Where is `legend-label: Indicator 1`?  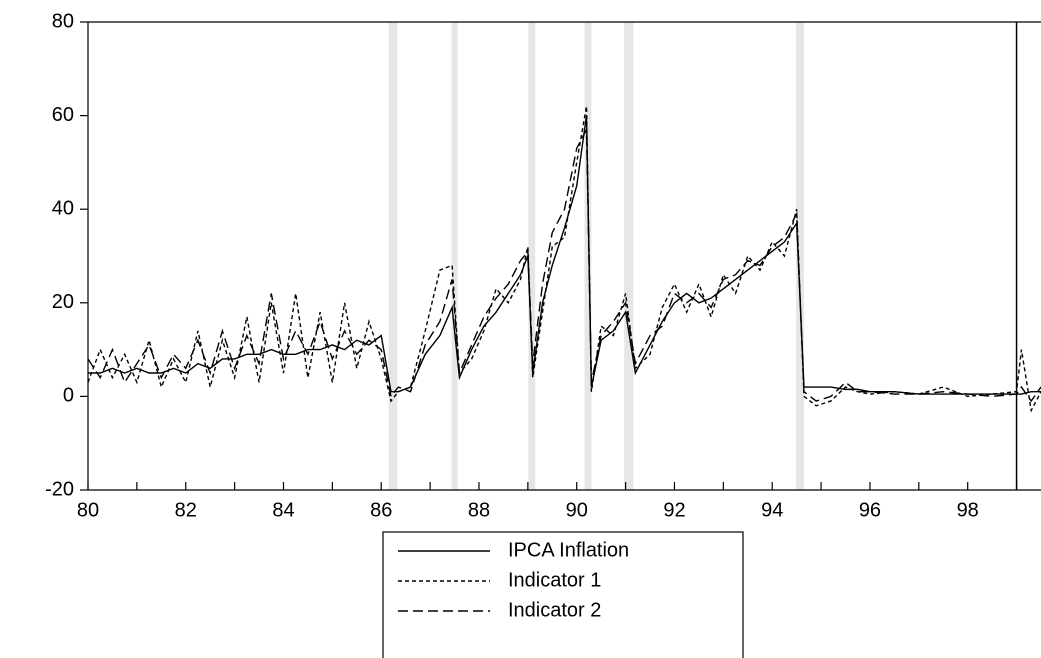
legend-label: Indicator 1 is located at coordinates (554, 580).